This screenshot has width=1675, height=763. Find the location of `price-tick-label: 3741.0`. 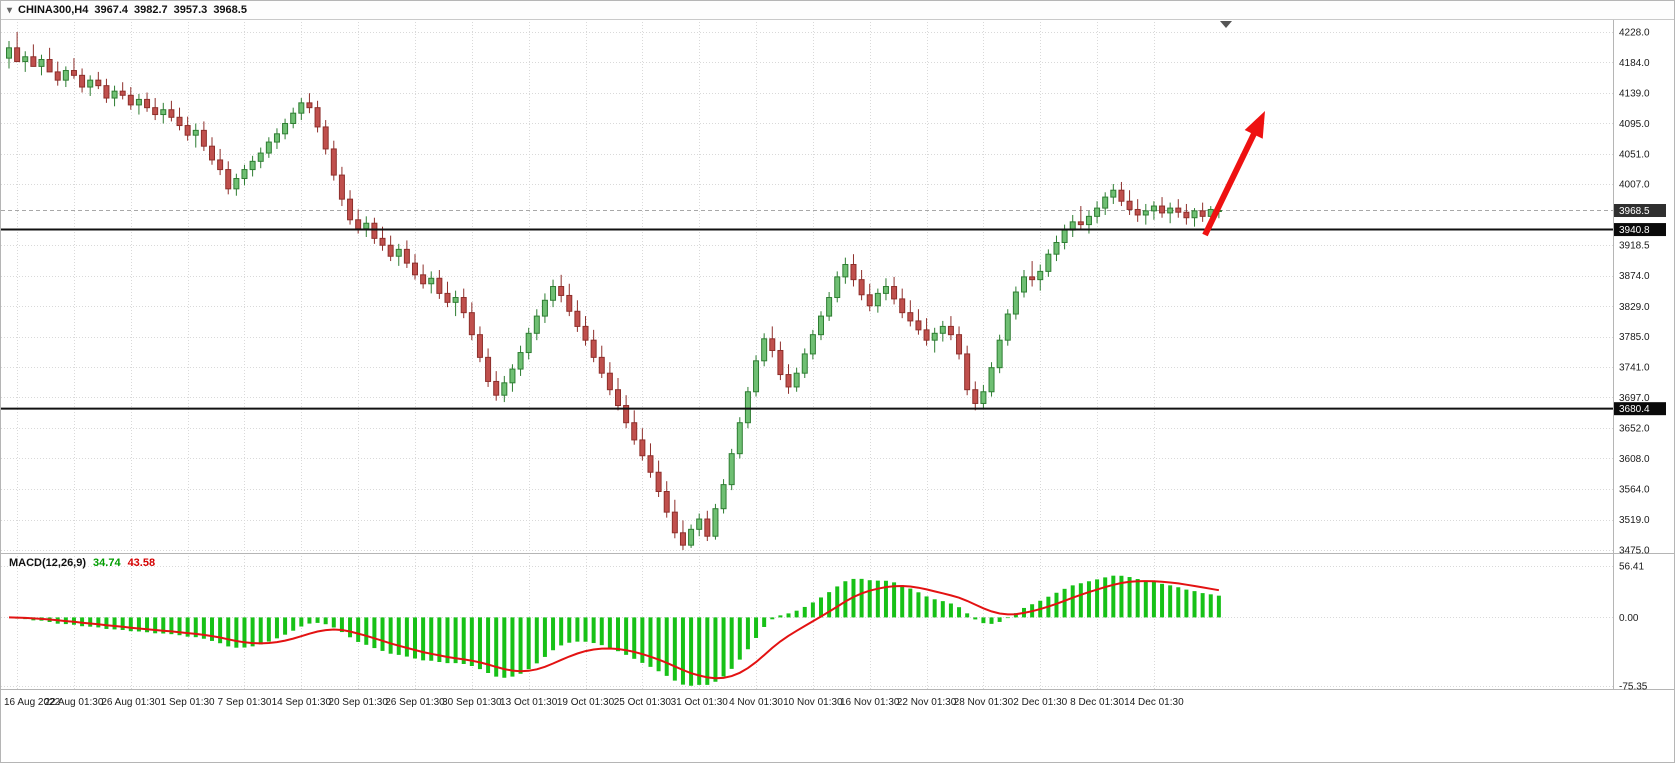

price-tick-label: 3741.0 is located at coordinates (1634, 367).